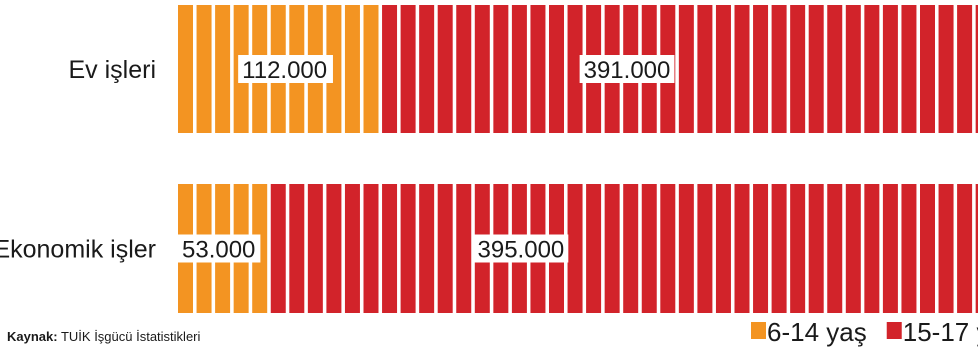 This screenshot has width=978, height=353. I want to click on legend-label: 6-14 yaş, so click(817, 332).